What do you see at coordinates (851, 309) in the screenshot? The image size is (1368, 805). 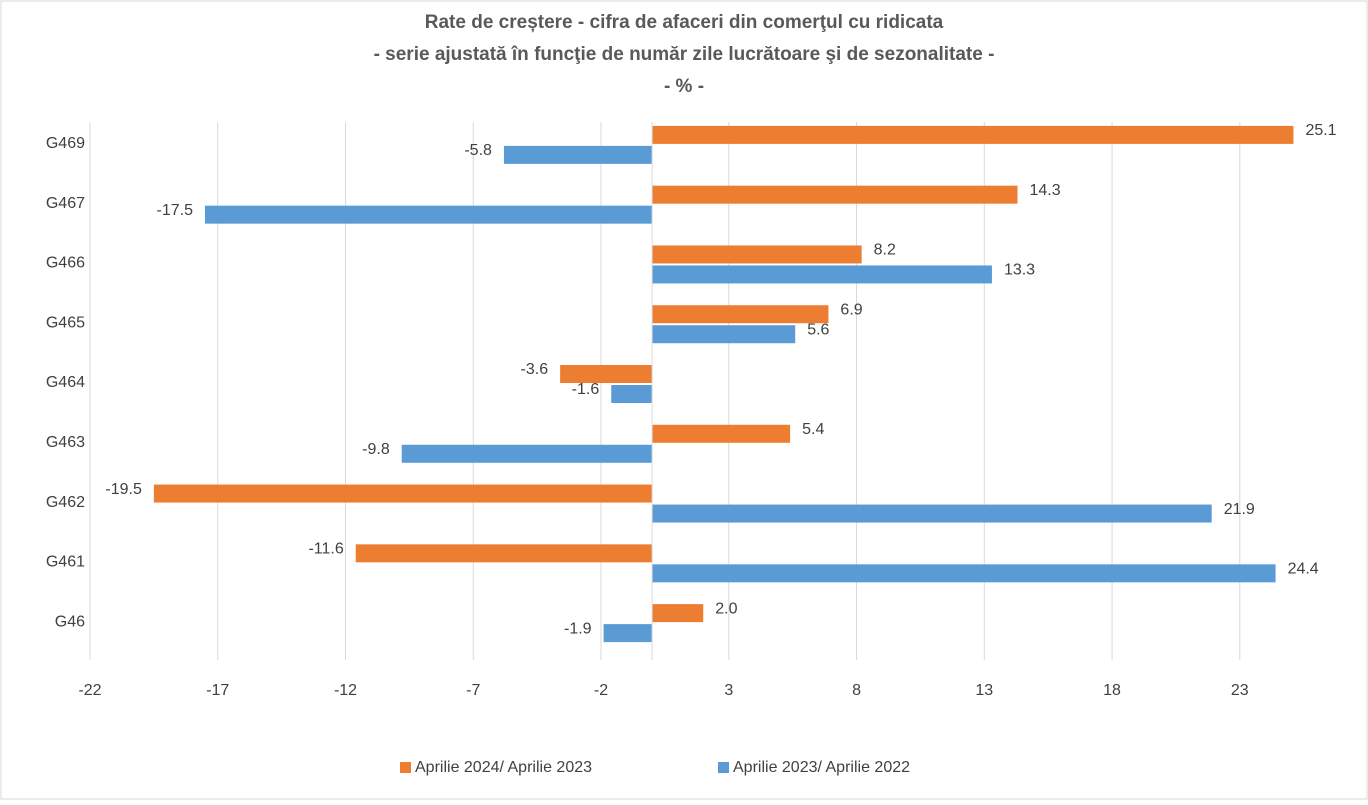 I see `data-label: 6.9` at bounding box center [851, 309].